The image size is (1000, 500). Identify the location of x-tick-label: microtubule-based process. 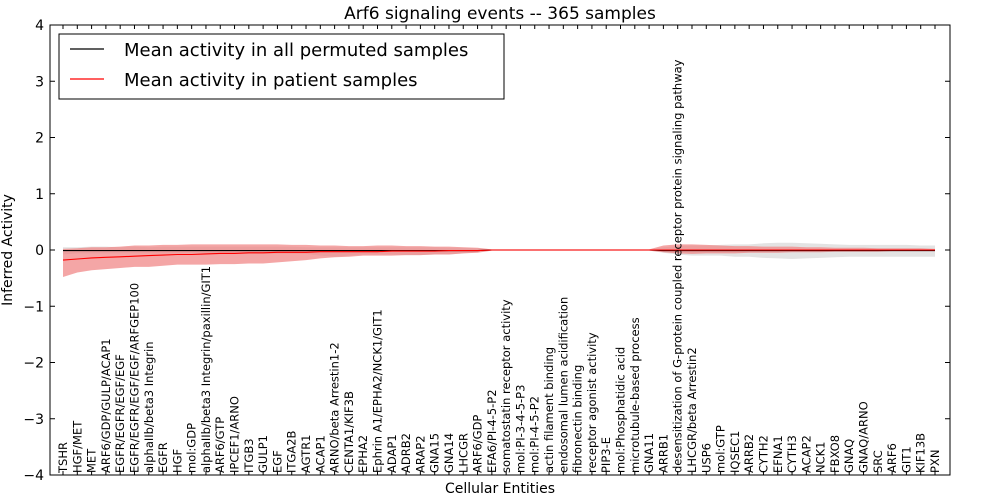
(635, 395).